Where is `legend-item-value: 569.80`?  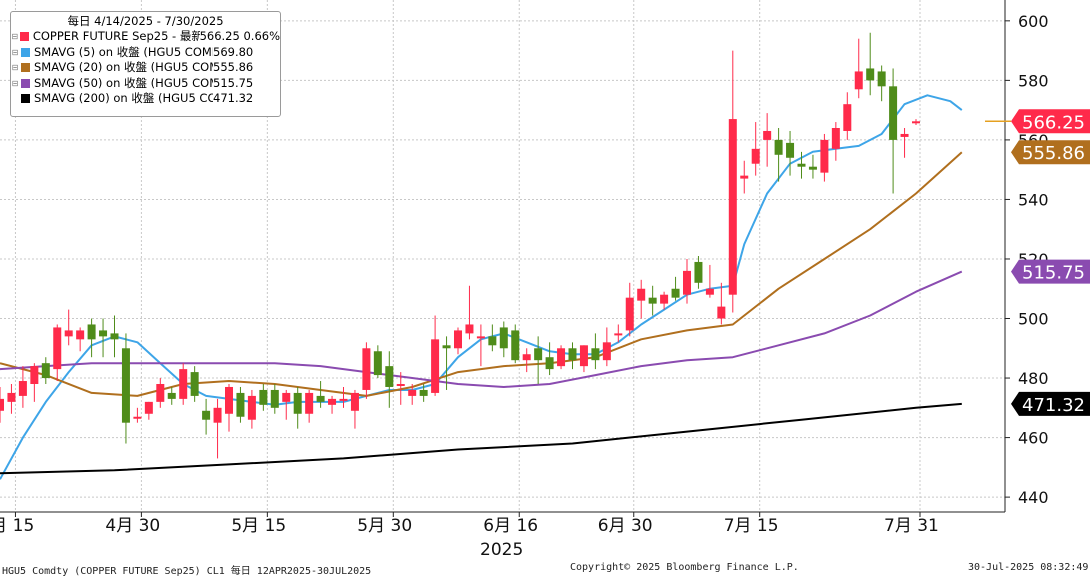 legend-item-value: 569.80 is located at coordinates (233, 51).